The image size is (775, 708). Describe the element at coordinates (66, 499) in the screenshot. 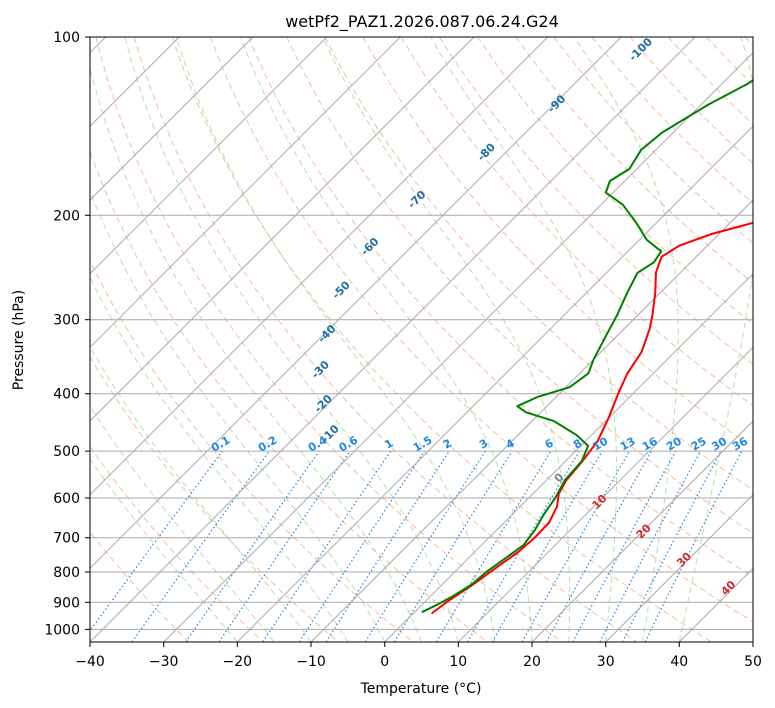

I see `y-tick-label: 600` at that location.